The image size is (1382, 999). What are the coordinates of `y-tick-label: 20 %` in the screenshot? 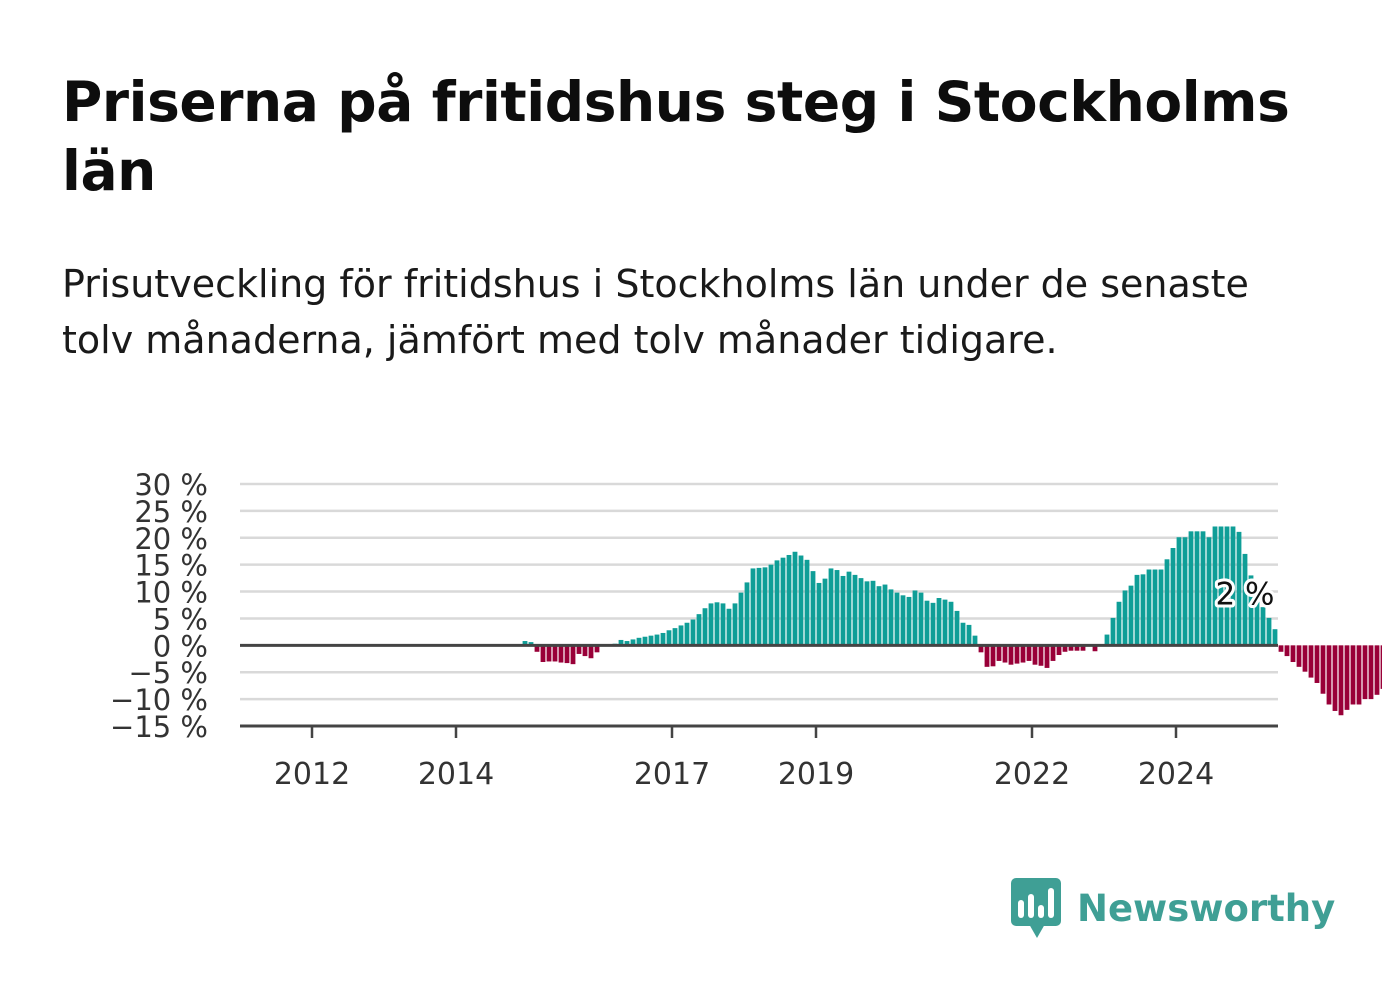 It's located at (171, 539).